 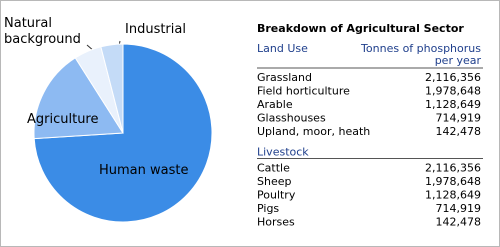 I want to click on column-header: per year, so click(x=458, y=60).